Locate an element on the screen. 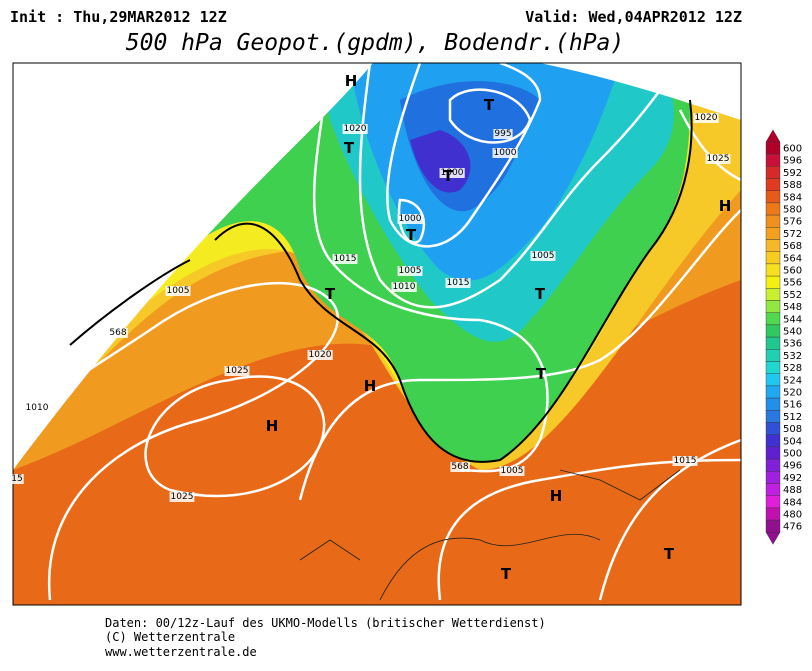 The image size is (812, 671). contour-label: 995 is located at coordinates (502, 134).